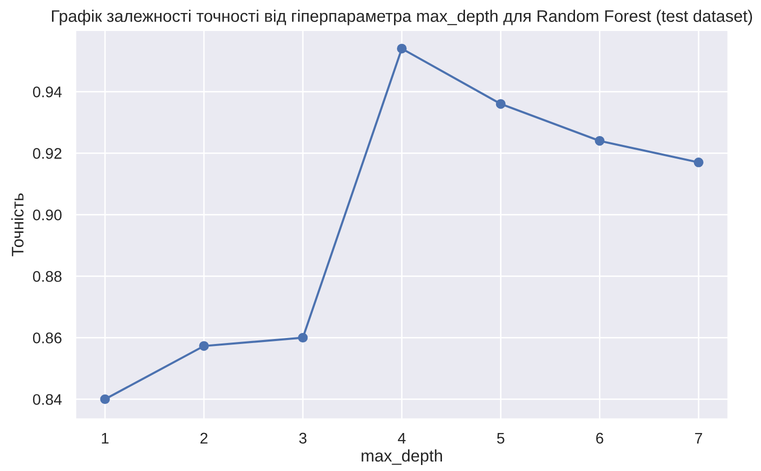 This screenshot has height=471, width=761. What do you see at coordinates (47, 276) in the screenshot?
I see `y-tick-label: 0.88` at bounding box center [47, 276].